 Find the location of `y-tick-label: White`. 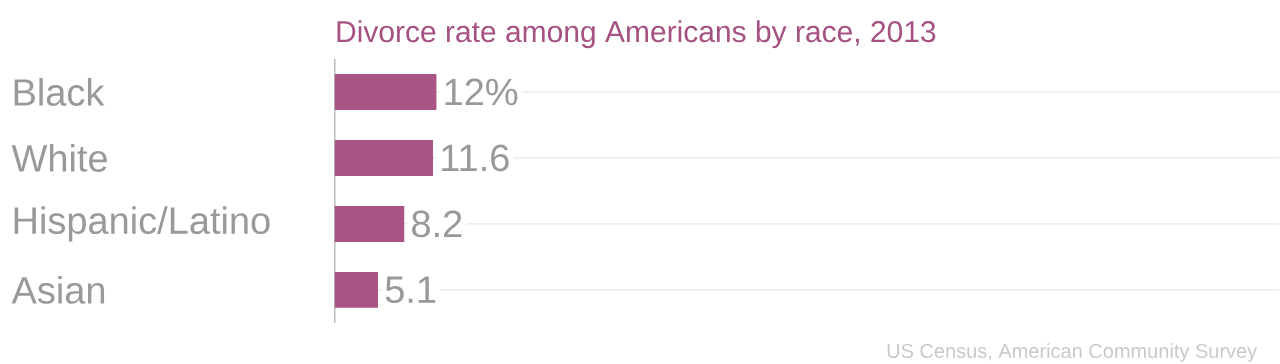

y-tick-label: White is located at coordinates (59, 158).